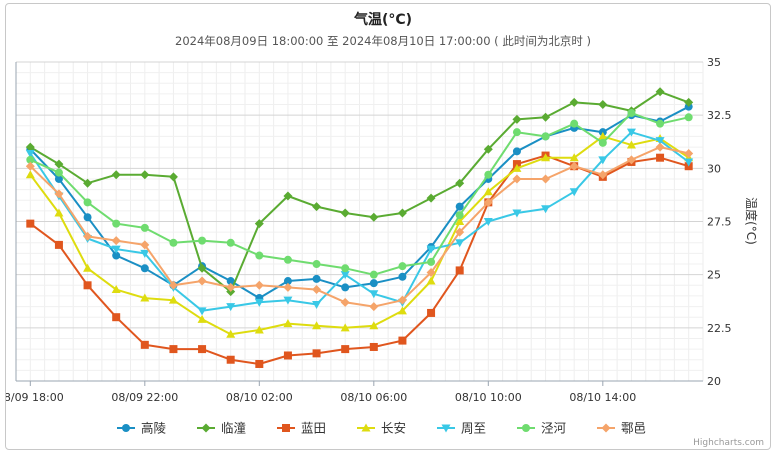 Image resolution: width=777 pixels, height=455 pixels. What do you see at coordinates (461, 428) in the screenshot?
I see `legend-item: 周至` at bounding box center [461, 428].